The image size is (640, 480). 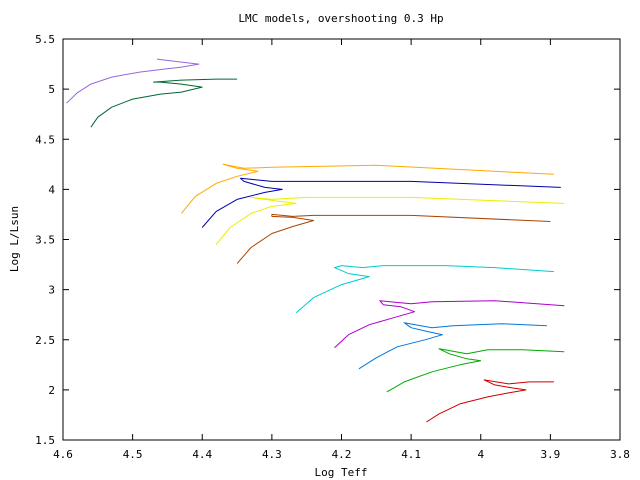 I want to click on y-tick-label: 4, so click(x=51, y=189).